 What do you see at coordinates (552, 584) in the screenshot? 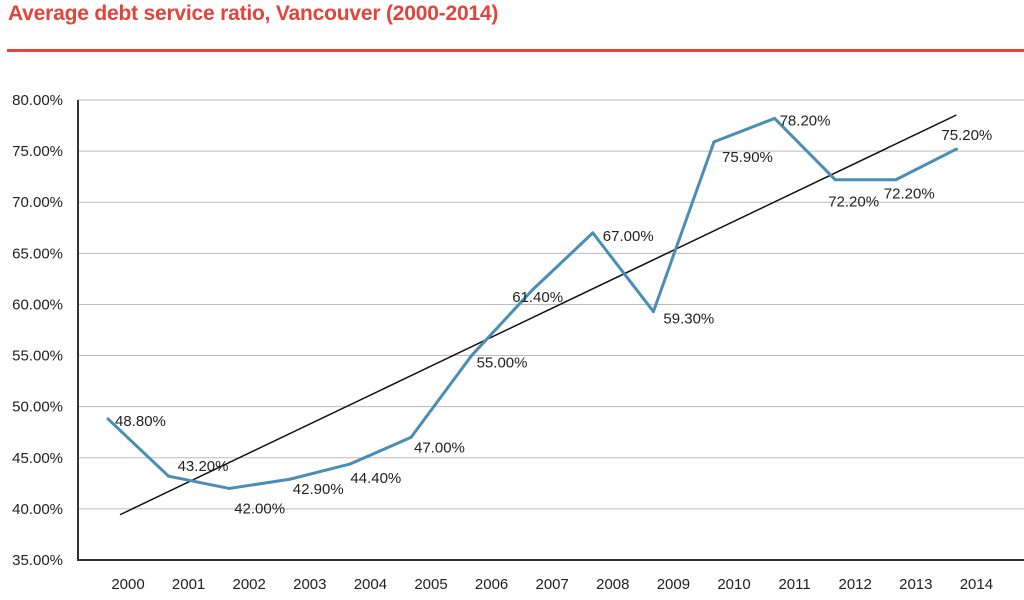
I see `x-tick-label: 2007` at bounding box center [552, 584].